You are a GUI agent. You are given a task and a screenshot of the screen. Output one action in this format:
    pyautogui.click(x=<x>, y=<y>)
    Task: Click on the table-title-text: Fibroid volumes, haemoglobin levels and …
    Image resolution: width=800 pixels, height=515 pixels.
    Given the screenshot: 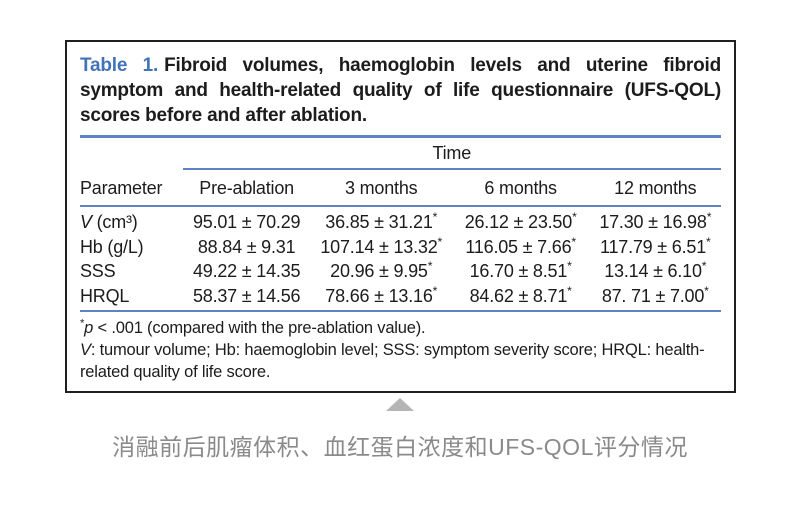 What is the action you would take?
    pyautogui.click(x=400, y=90)
    